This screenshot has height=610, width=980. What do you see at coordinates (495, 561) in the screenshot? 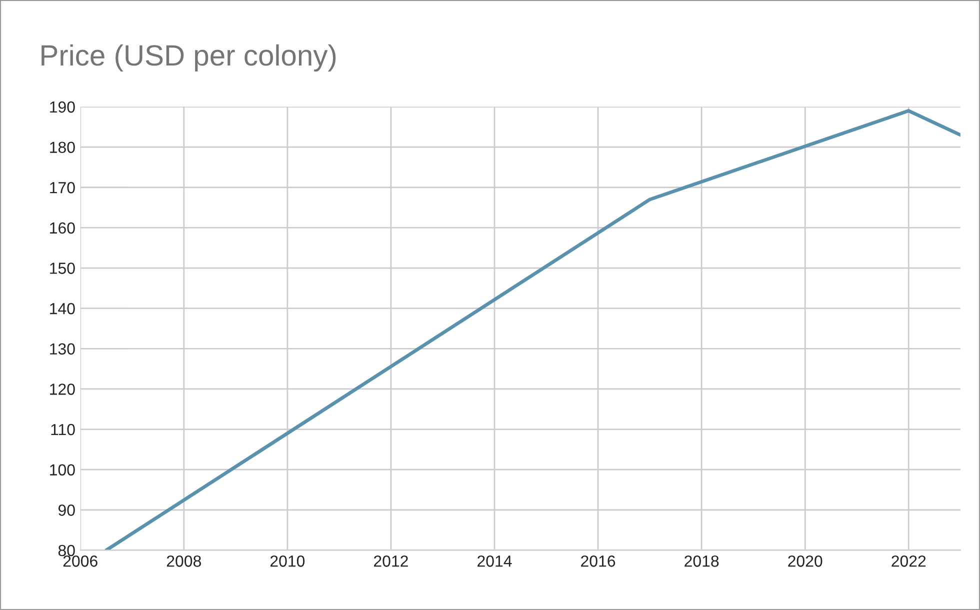
I see `x-tick-label: 2014` at bounding box center [495, 561].